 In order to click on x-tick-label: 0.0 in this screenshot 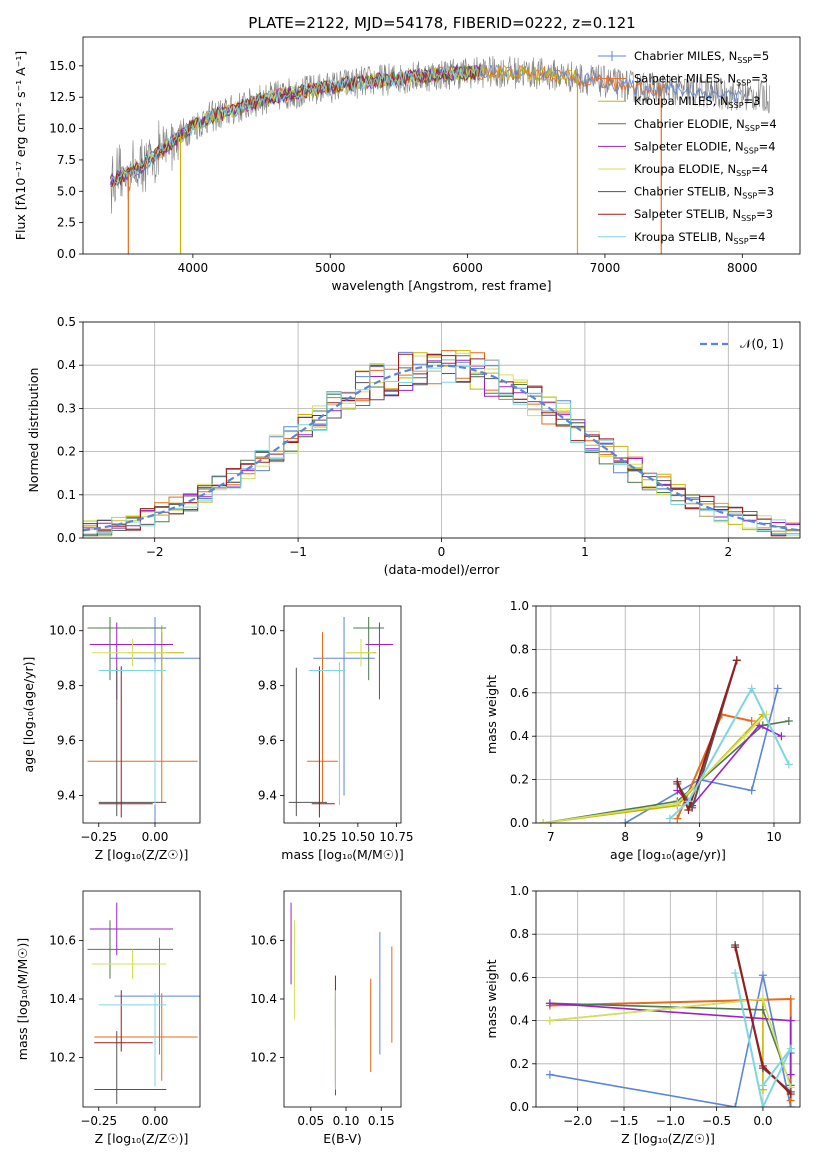, I will do `click(762, 1121)`.